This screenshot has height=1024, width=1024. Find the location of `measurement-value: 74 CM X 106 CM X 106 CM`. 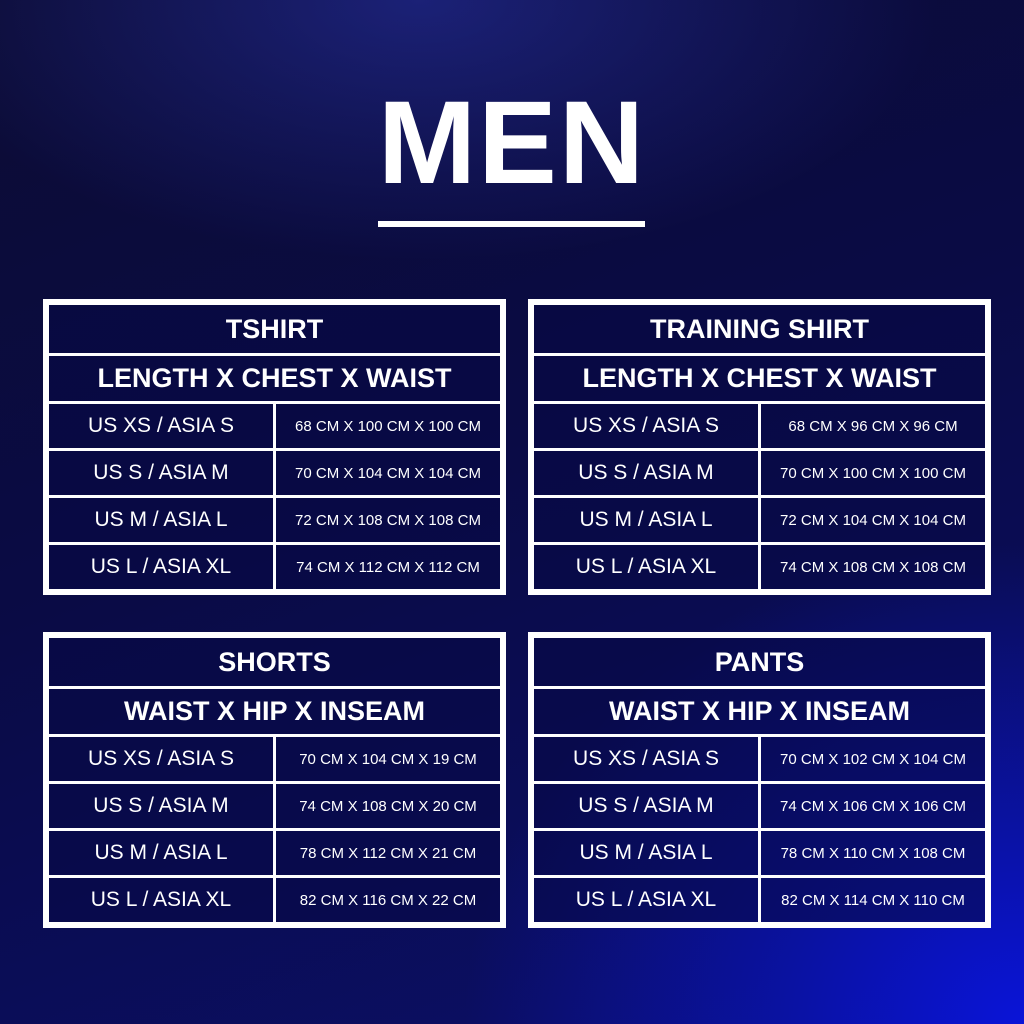

measurement-value: 74 CM X 106 CM X 106 CM is located at coordinates (873, 806).